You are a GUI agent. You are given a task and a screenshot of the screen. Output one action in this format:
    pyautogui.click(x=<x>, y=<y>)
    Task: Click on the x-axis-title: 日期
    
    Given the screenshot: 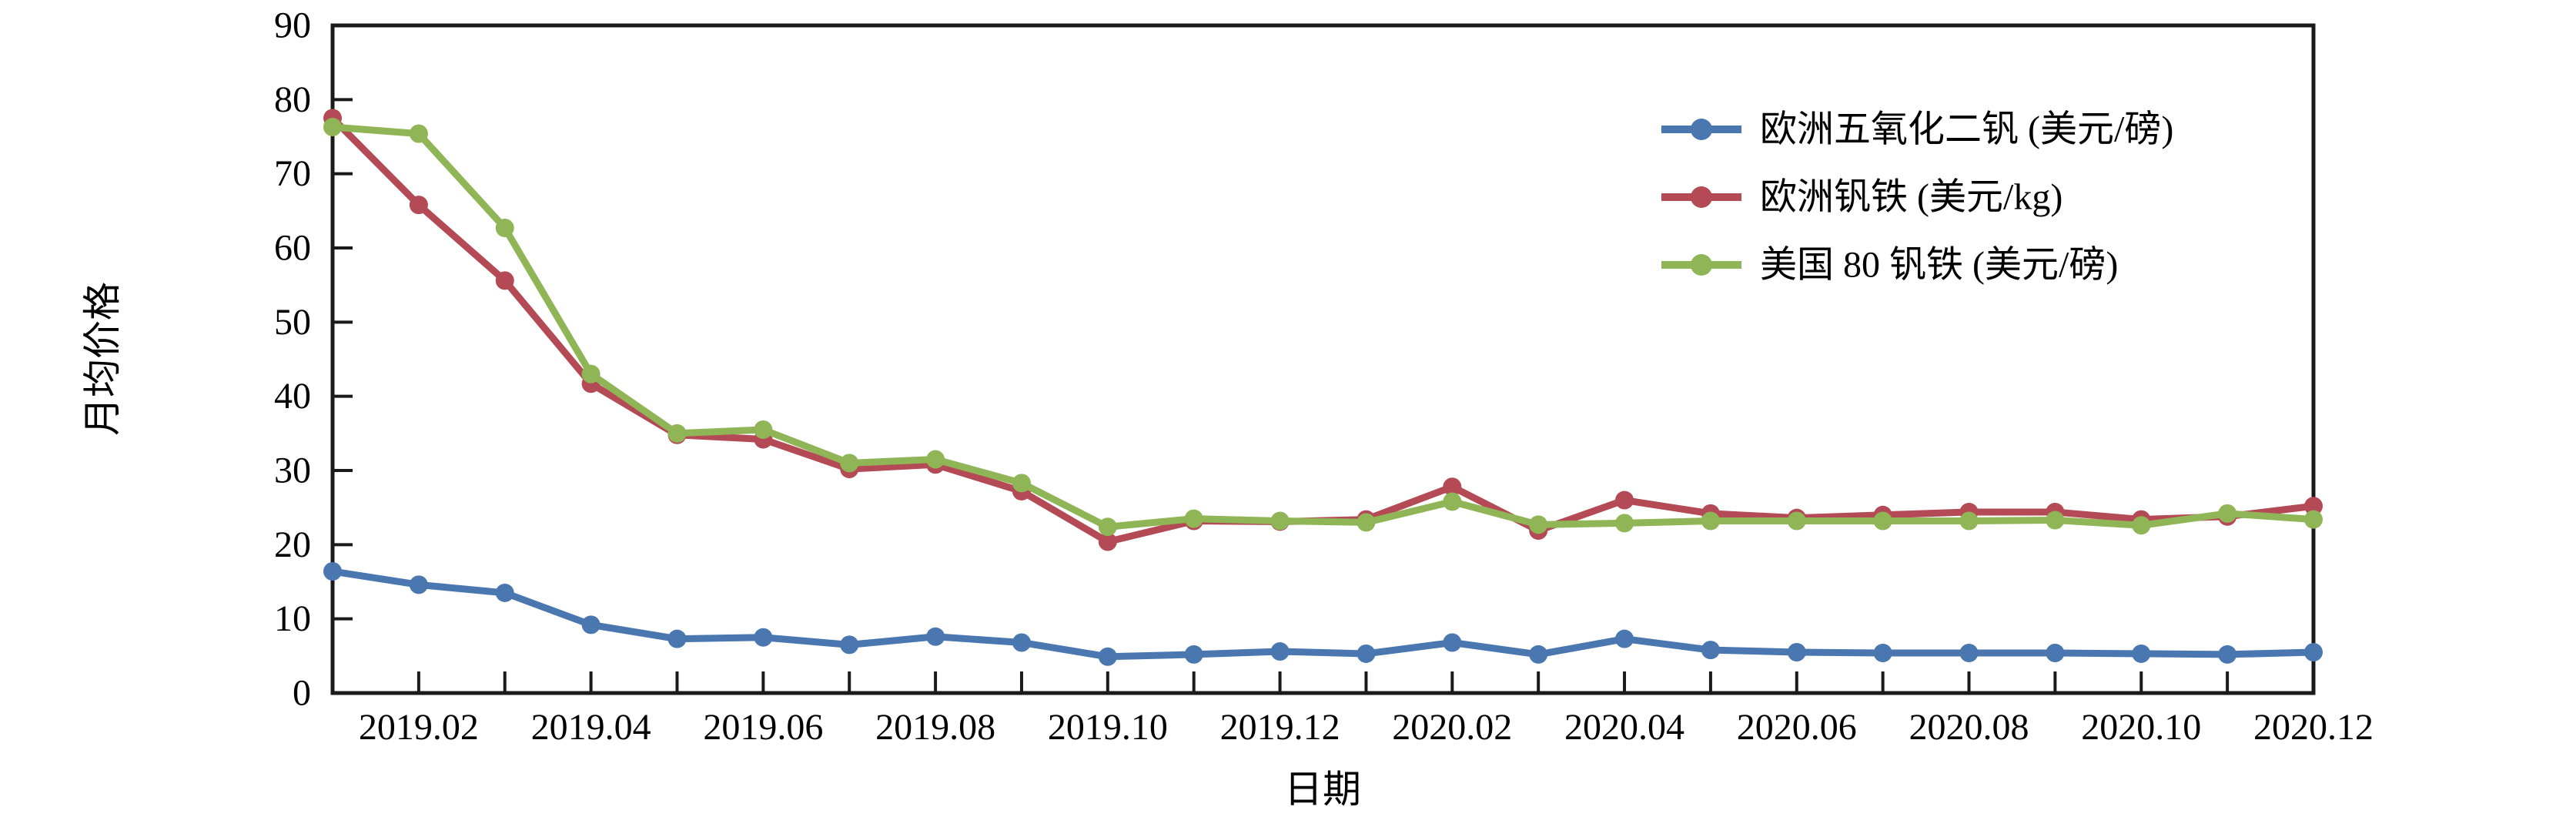 What is the action you would take?
    pyautogui.click(x=1323, y=789)
    